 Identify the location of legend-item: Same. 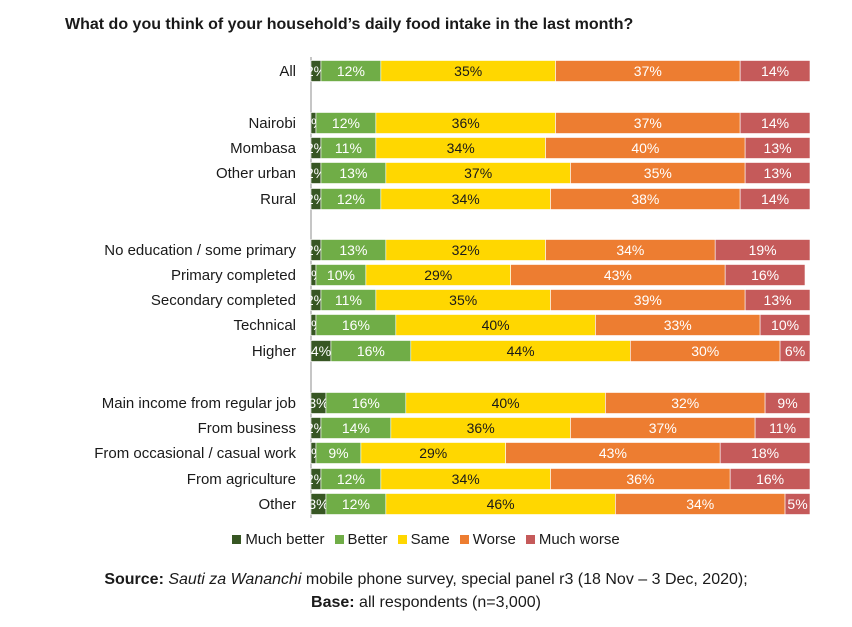
(423, 539).